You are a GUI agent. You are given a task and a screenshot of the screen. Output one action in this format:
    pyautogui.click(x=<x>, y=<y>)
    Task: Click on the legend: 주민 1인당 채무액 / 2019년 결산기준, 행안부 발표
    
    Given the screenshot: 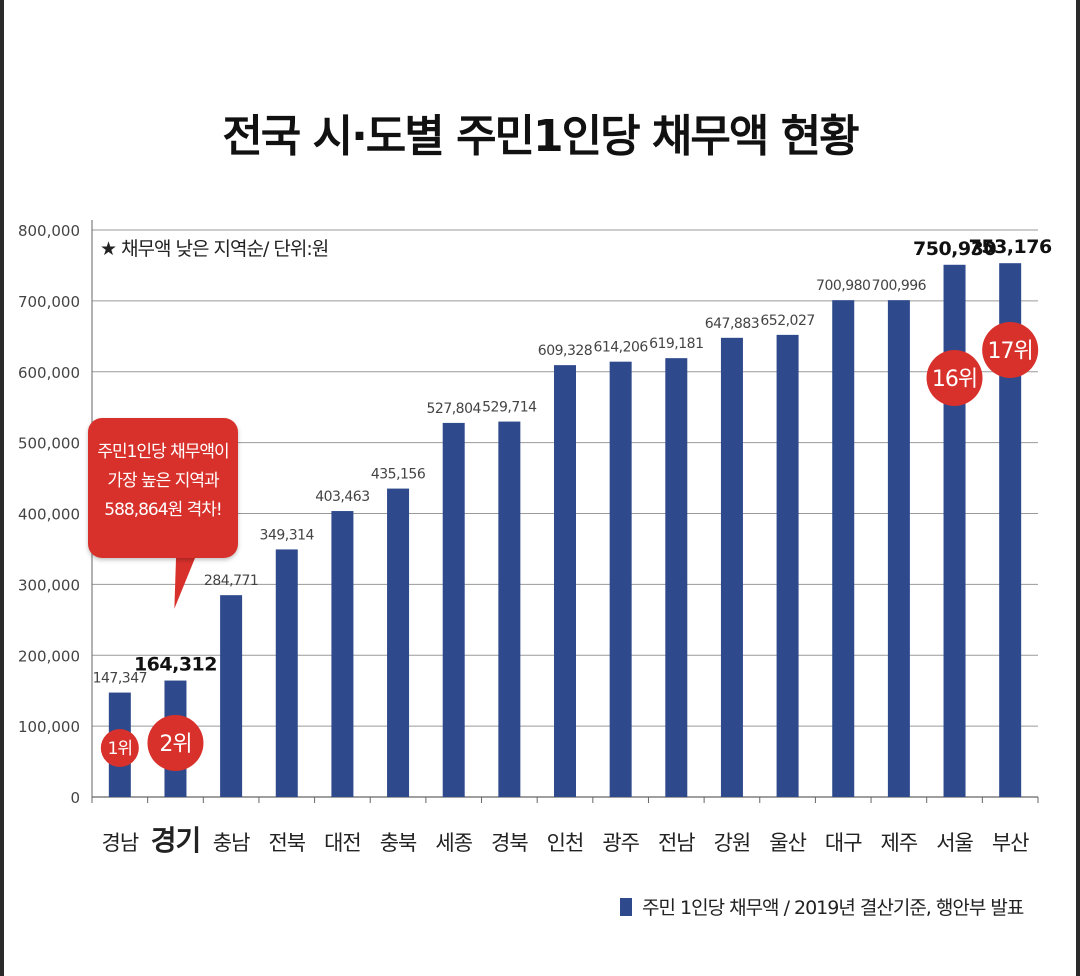 What is the action you would take?
    pyautogui.click(x=822, y=906)
    